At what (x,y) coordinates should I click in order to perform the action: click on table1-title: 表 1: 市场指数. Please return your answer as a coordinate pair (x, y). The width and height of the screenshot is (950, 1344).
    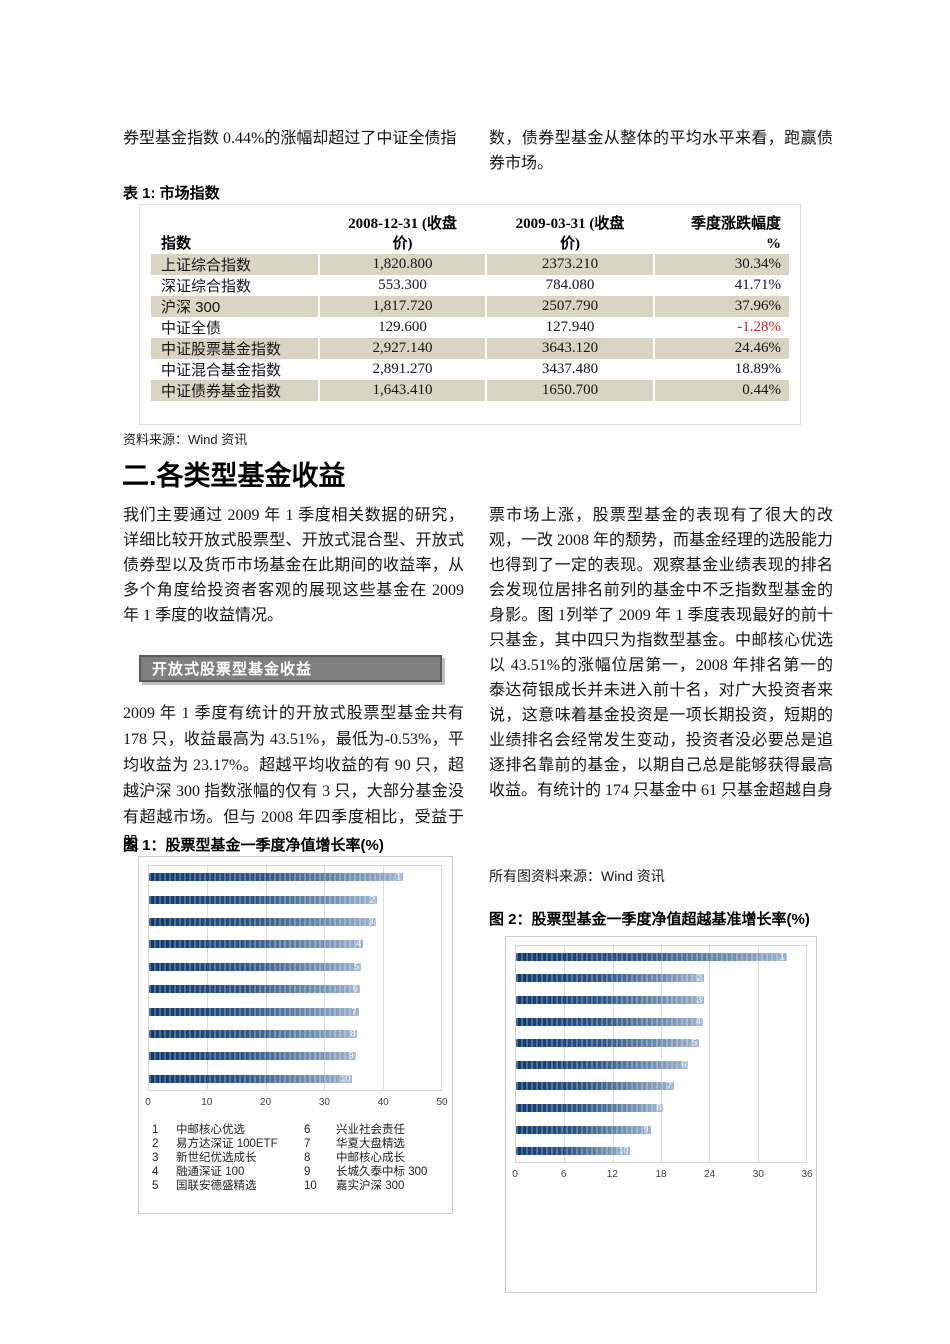
    Looking at the image, I should click on (171, 193).